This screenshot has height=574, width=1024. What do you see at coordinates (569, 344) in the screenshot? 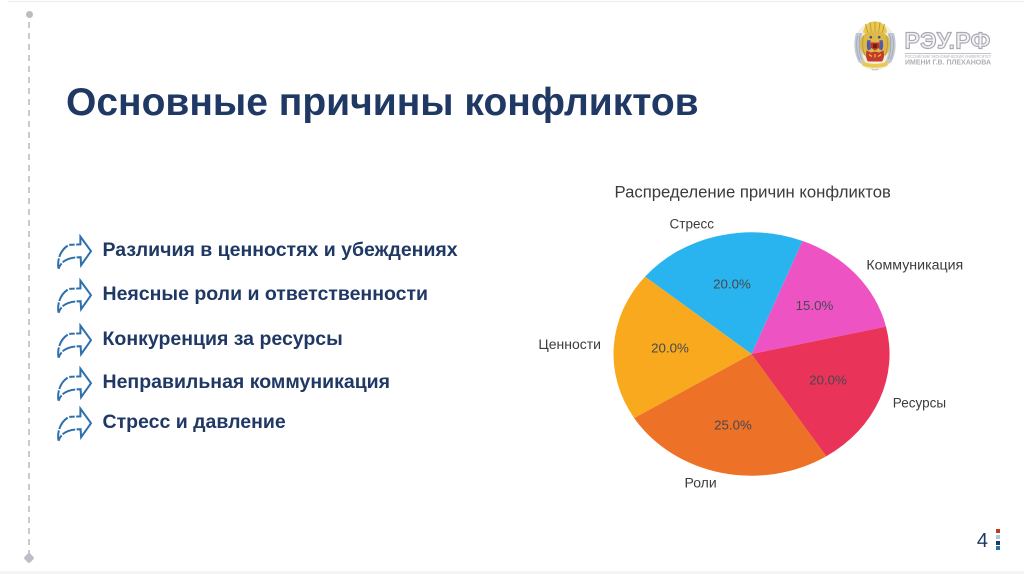
I see `svg-text: Ценности` at bounding box center [569, 344].